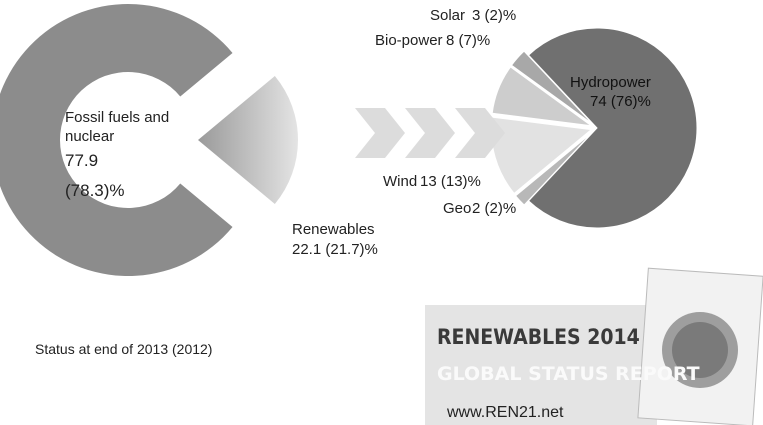 Image resolution: width=763 pixels, height=425 pixels. I want to click on slice-value: 74 (76)%, so click(620, 101).